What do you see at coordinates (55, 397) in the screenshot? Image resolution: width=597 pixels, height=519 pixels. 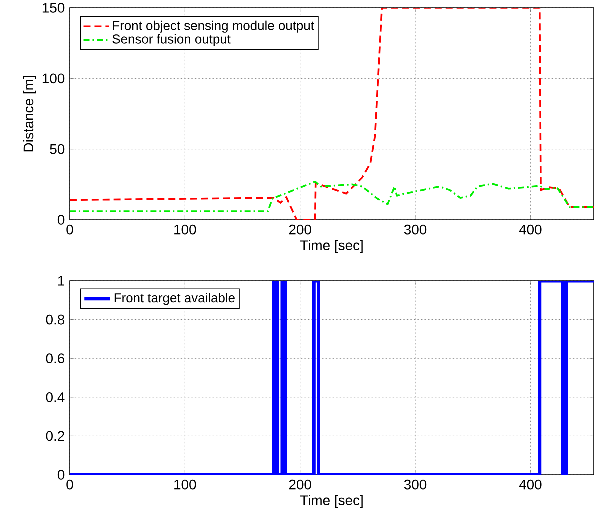 I see `y-tick-label: 0.4` at bounding box center [55, 397].